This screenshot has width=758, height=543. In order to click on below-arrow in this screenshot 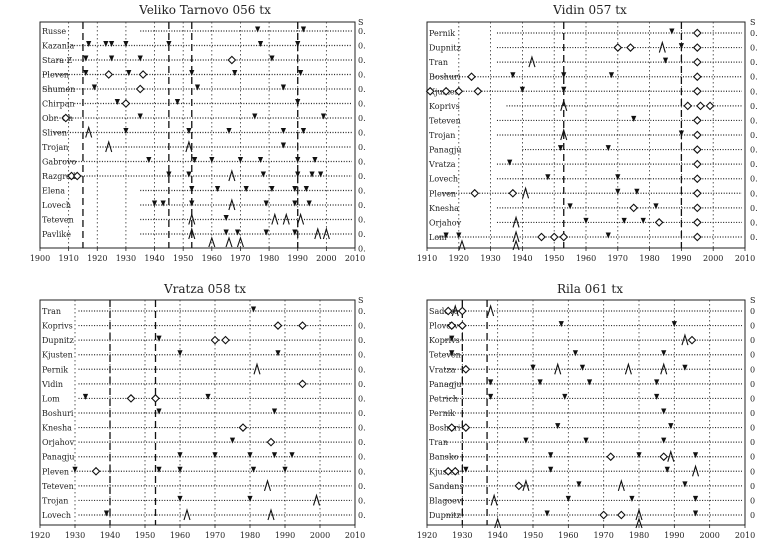, I will do `click(212, 242)`.